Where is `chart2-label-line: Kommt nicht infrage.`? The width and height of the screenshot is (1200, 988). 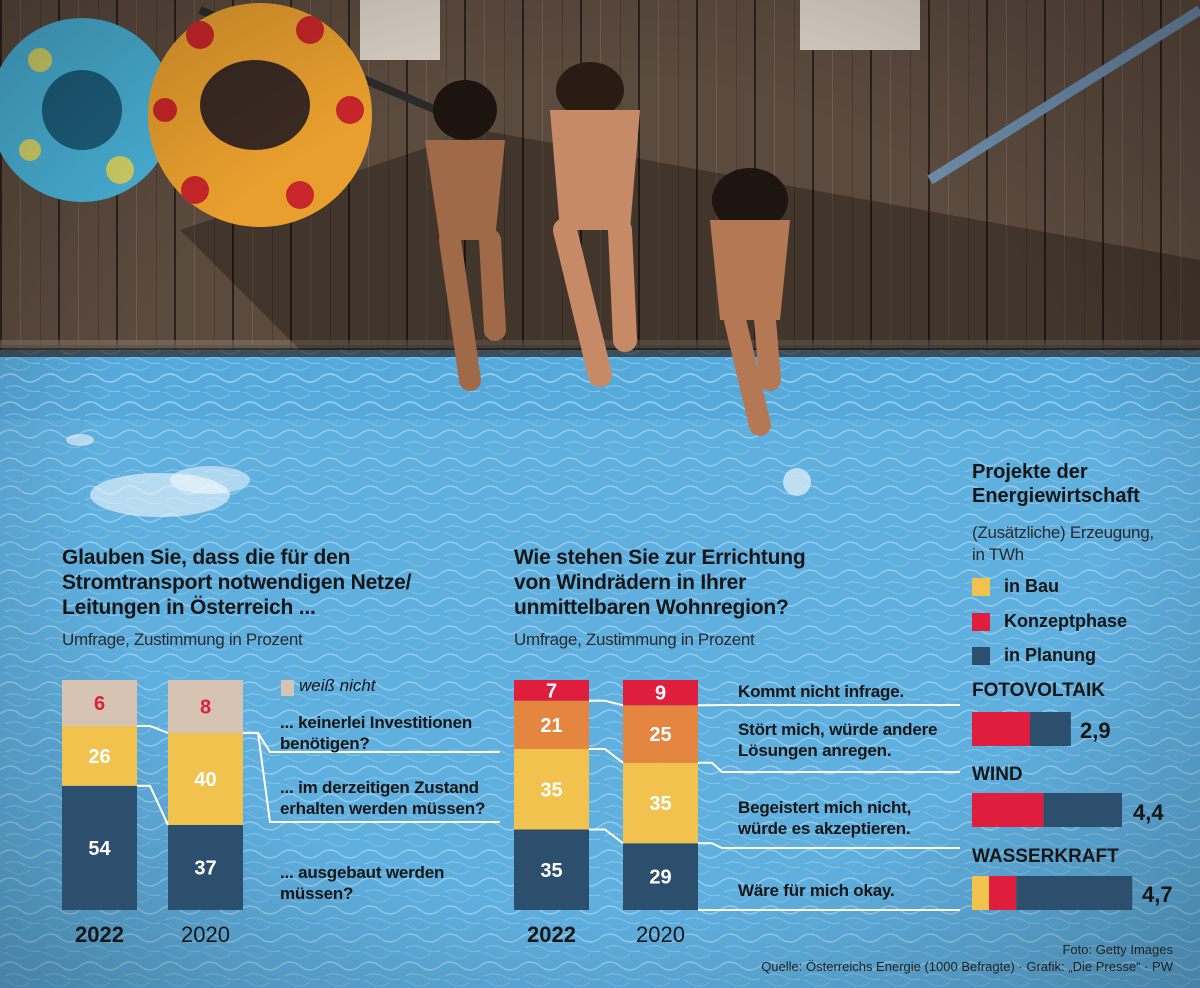 chart2-label-line: Kommt nicht infrage. is located at coordinates (821, 691).